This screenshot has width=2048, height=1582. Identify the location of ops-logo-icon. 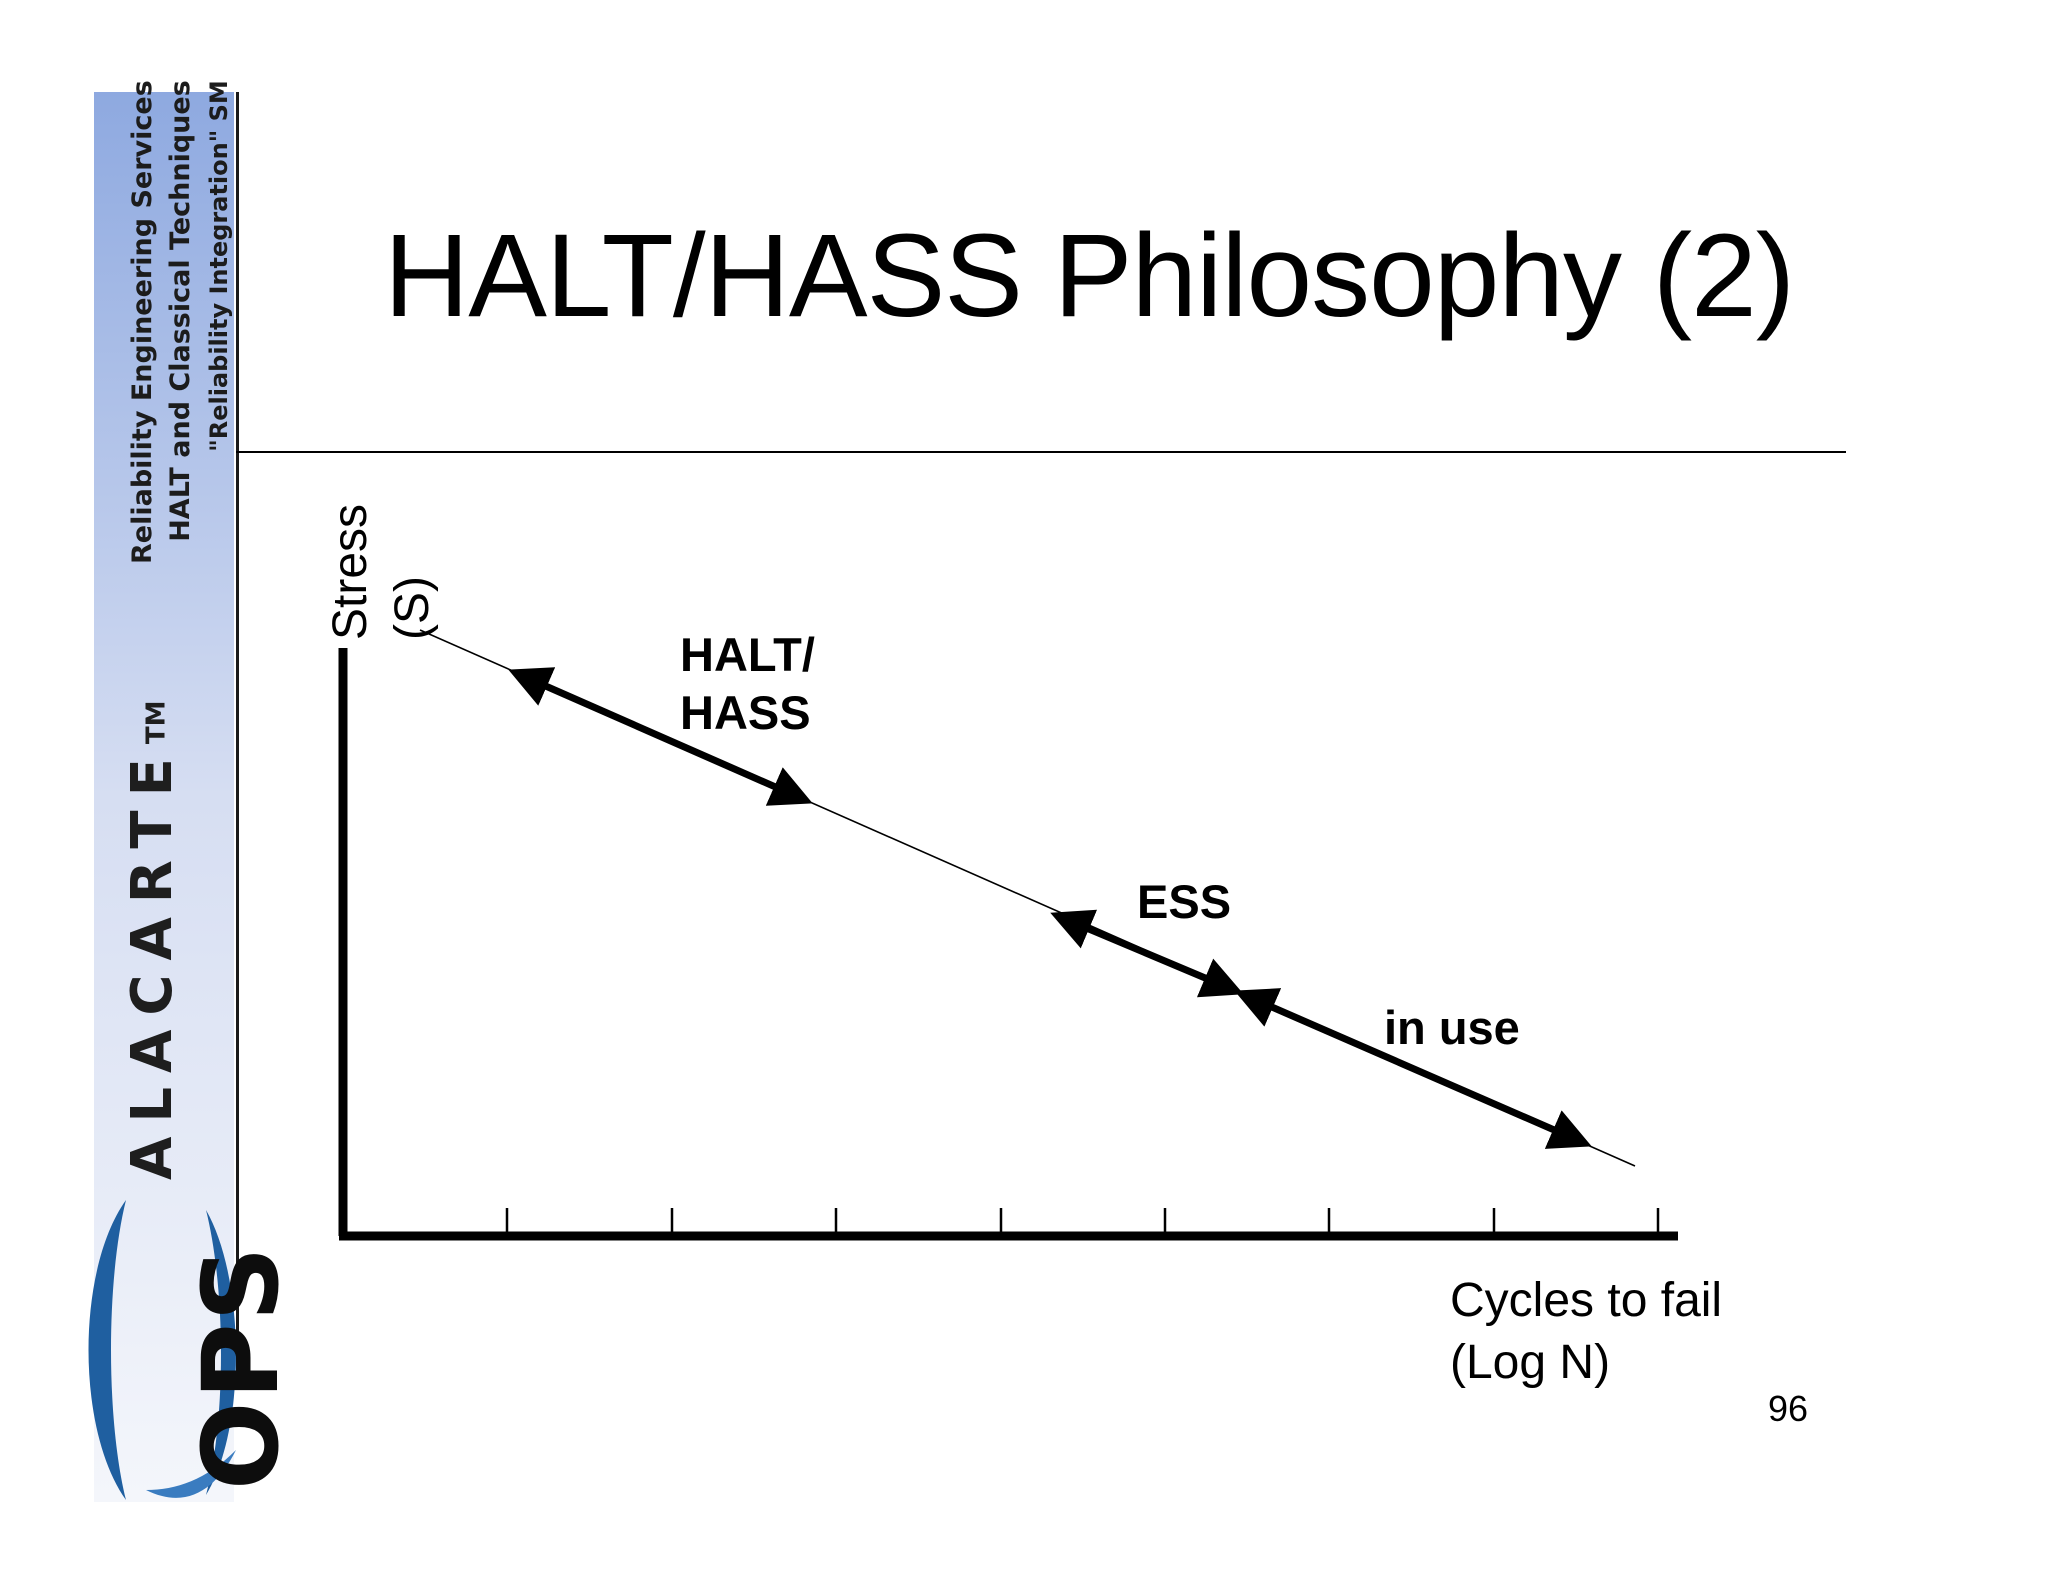
(162, 1350).